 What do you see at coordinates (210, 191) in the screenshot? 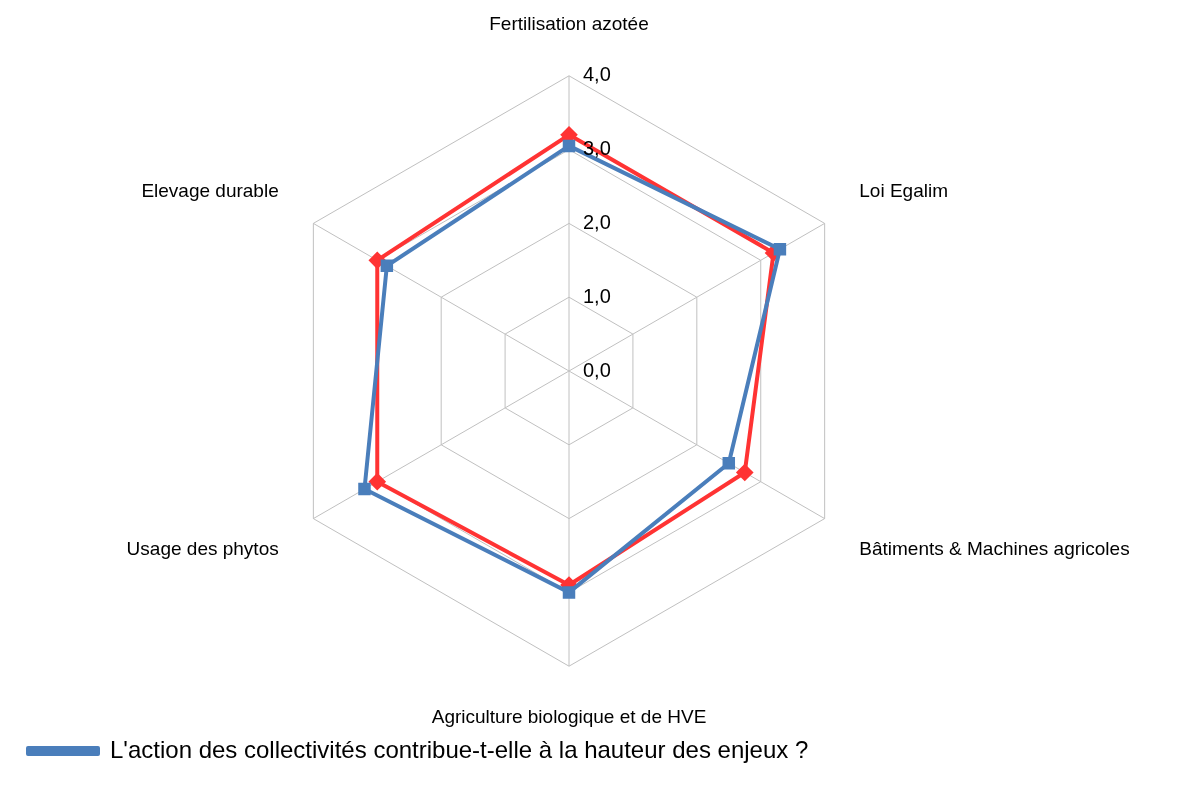
I see `spoke-label: Elevage durable` at bounding box center [210, 191].